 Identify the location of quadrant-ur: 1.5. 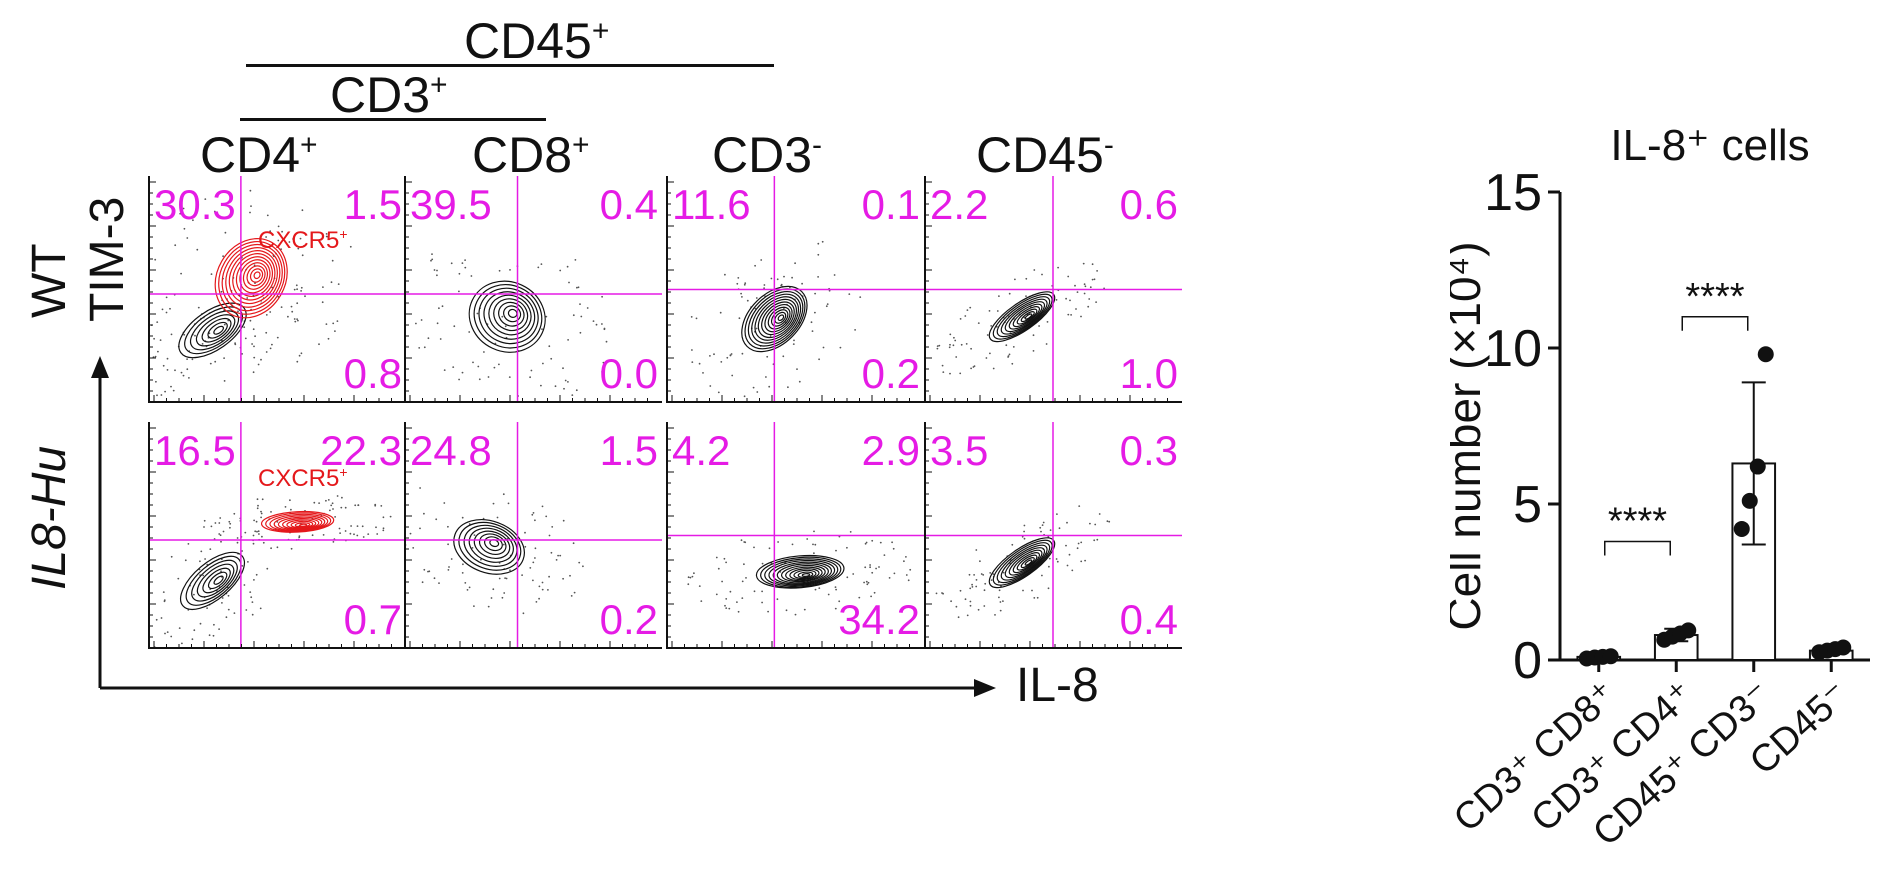
(372, 204).